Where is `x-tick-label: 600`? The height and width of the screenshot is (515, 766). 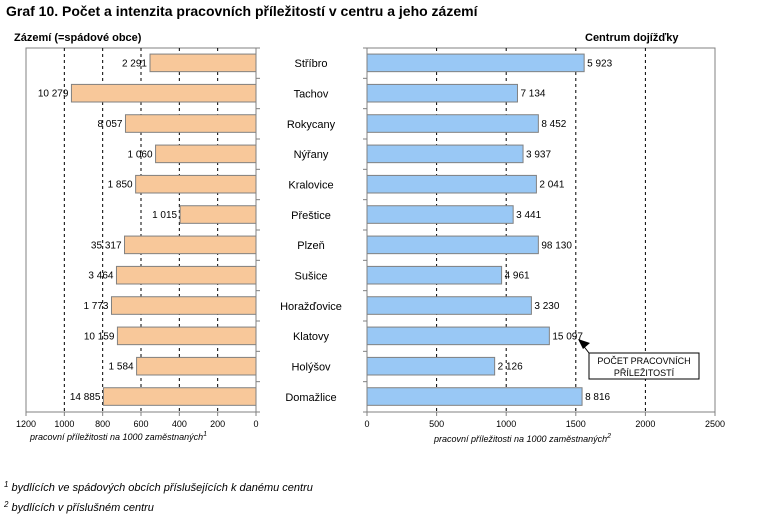 x-tick-label: 600 is located at coordinates (140, 424).